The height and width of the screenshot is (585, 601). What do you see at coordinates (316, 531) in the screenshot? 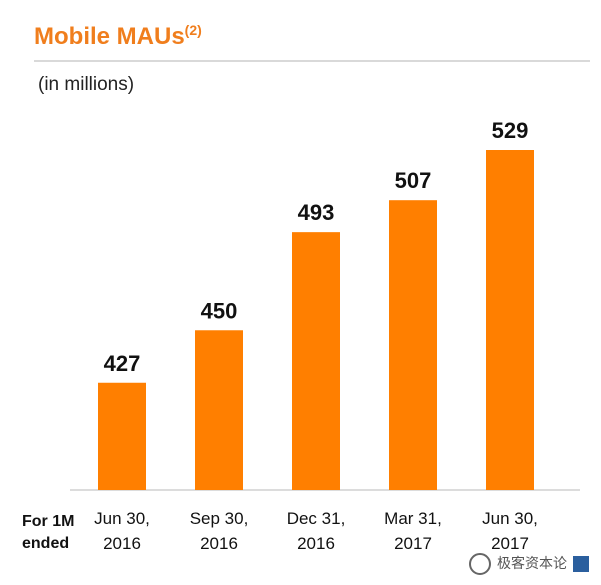
I see `x-tick-label: Dec 31, 2016` at bounding box center [316, 531].